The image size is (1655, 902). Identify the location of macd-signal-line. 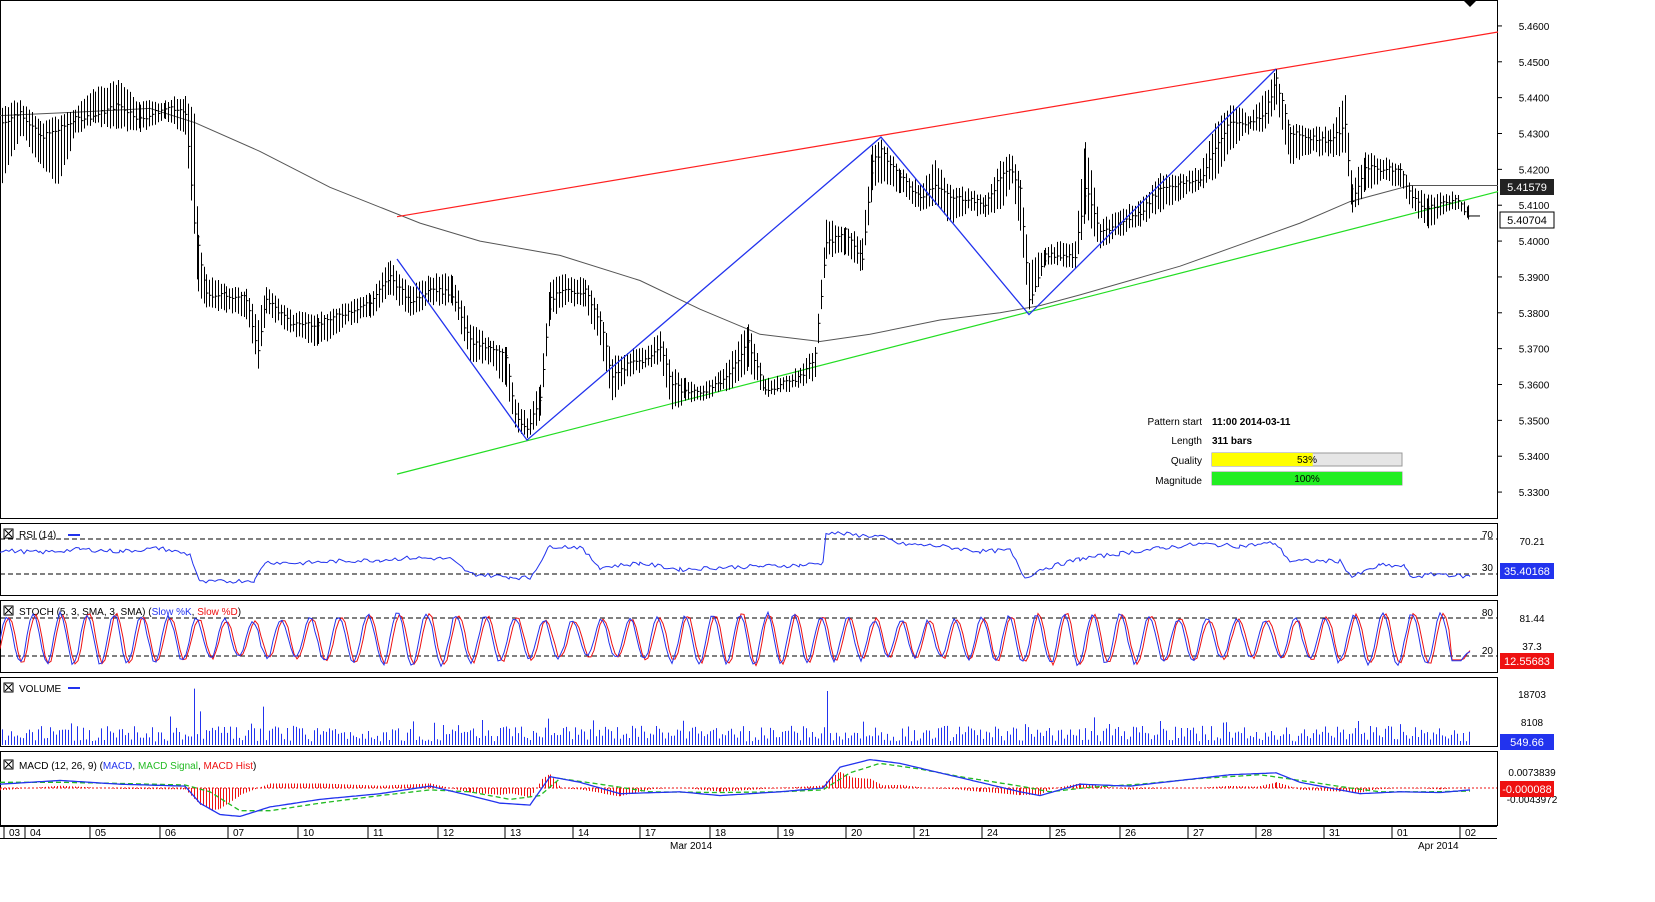
(735, 787).